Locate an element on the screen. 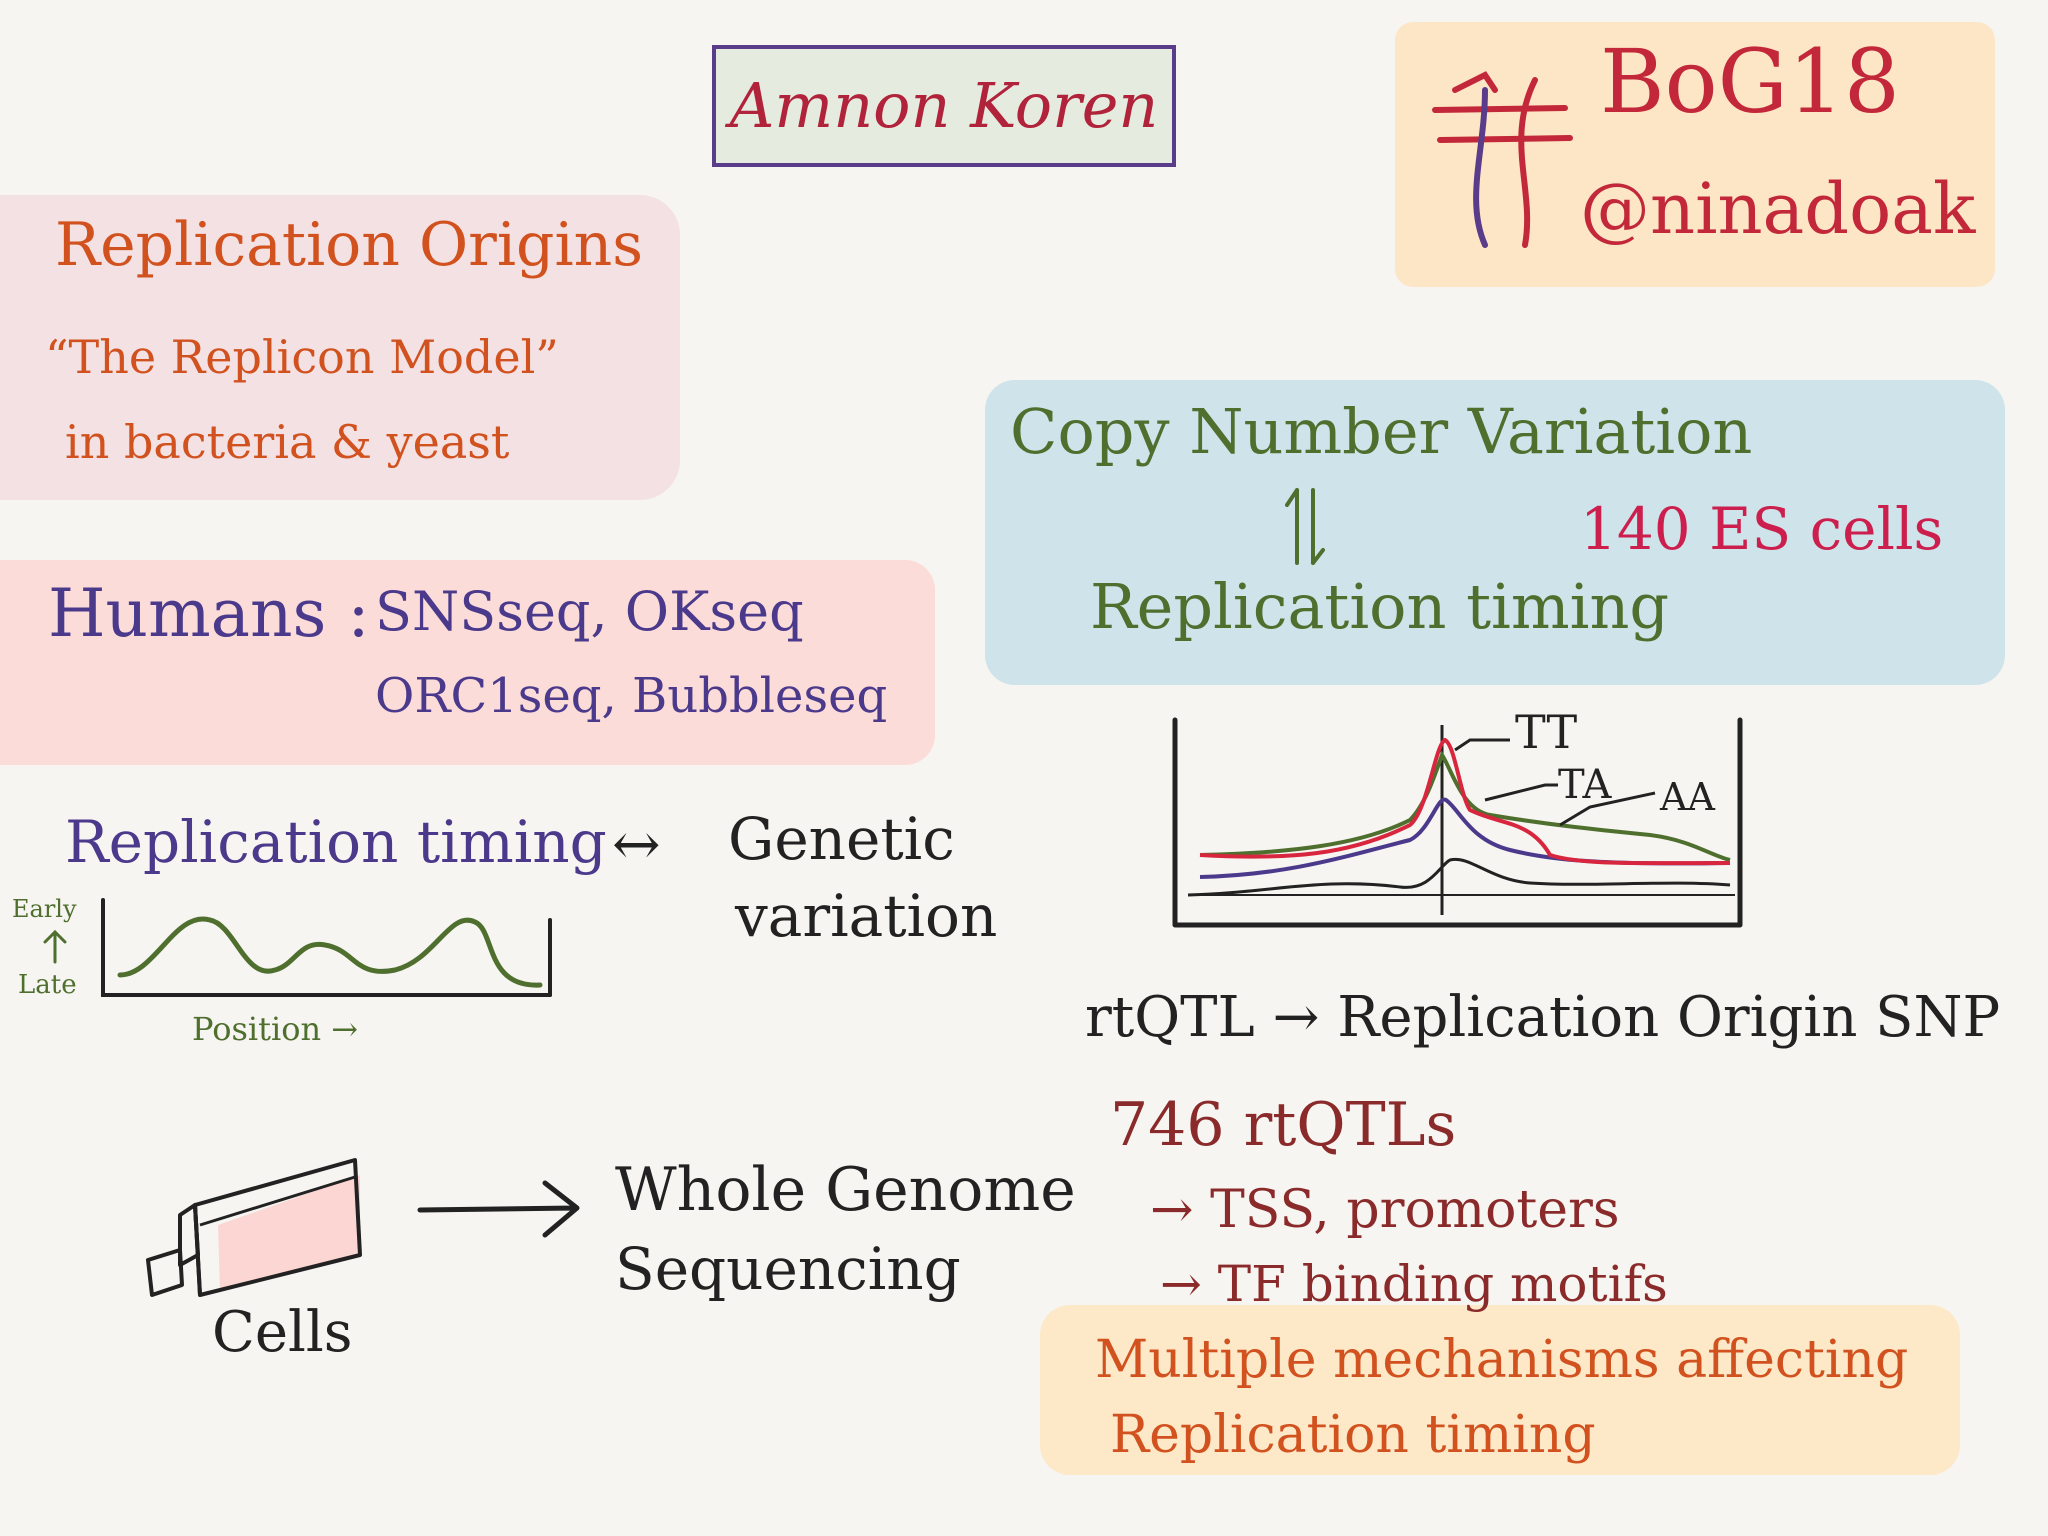 The width and height of the screenshot is (2048, 1536). tag-highlight is located at coordinates (1695, 154).